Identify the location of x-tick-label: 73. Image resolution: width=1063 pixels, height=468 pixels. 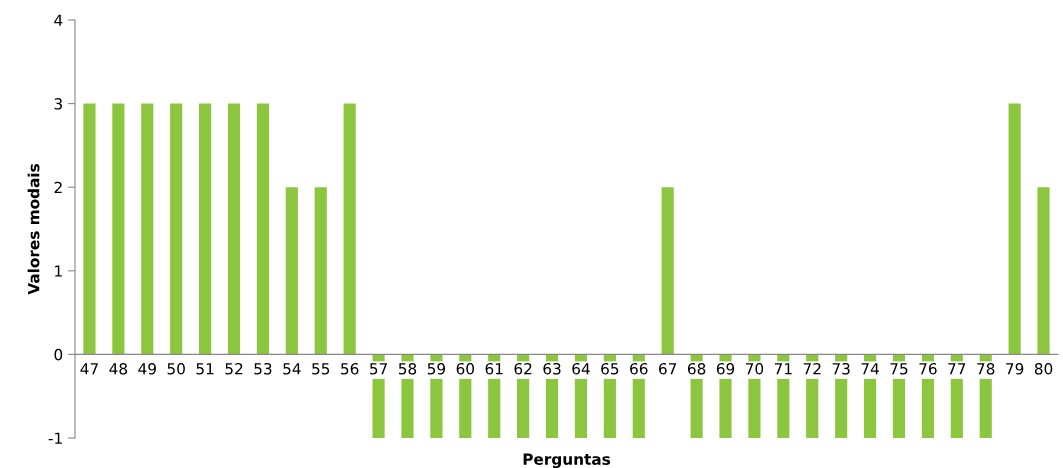
(841, 369).